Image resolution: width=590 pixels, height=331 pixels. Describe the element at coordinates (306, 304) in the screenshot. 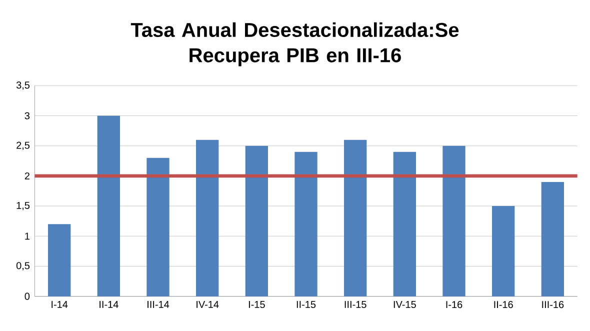

I see `x-tick-label: II-15` at that location.